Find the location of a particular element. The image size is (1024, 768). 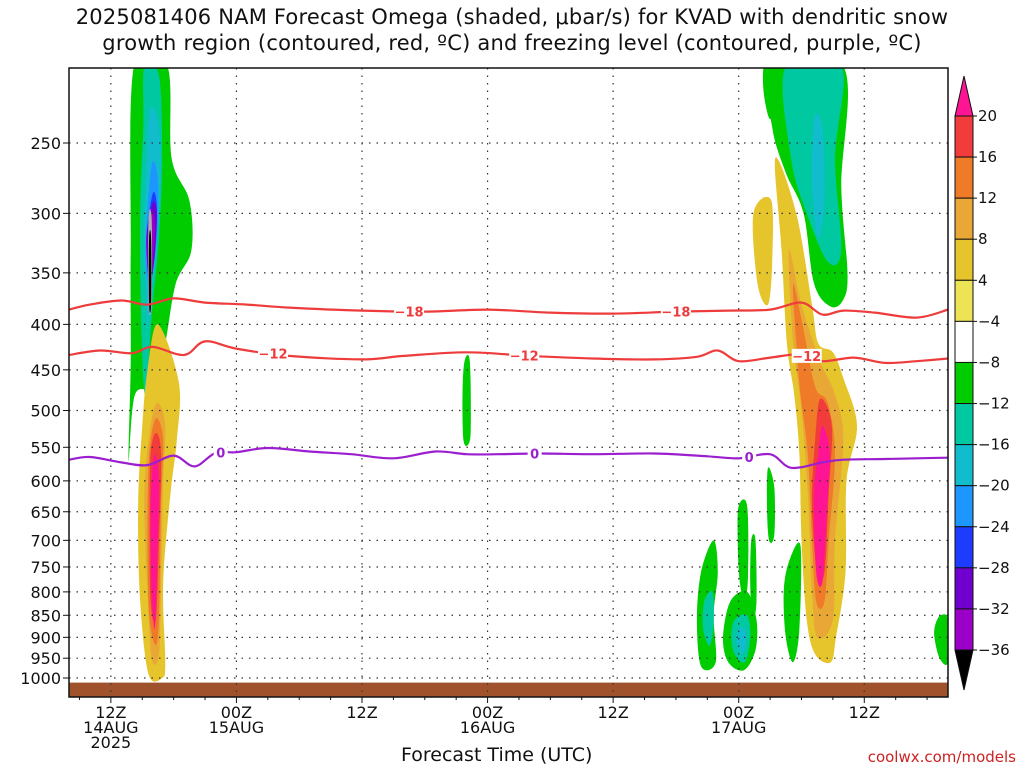

contour-label-1-2: −12 is located at coordinates (806, 357).